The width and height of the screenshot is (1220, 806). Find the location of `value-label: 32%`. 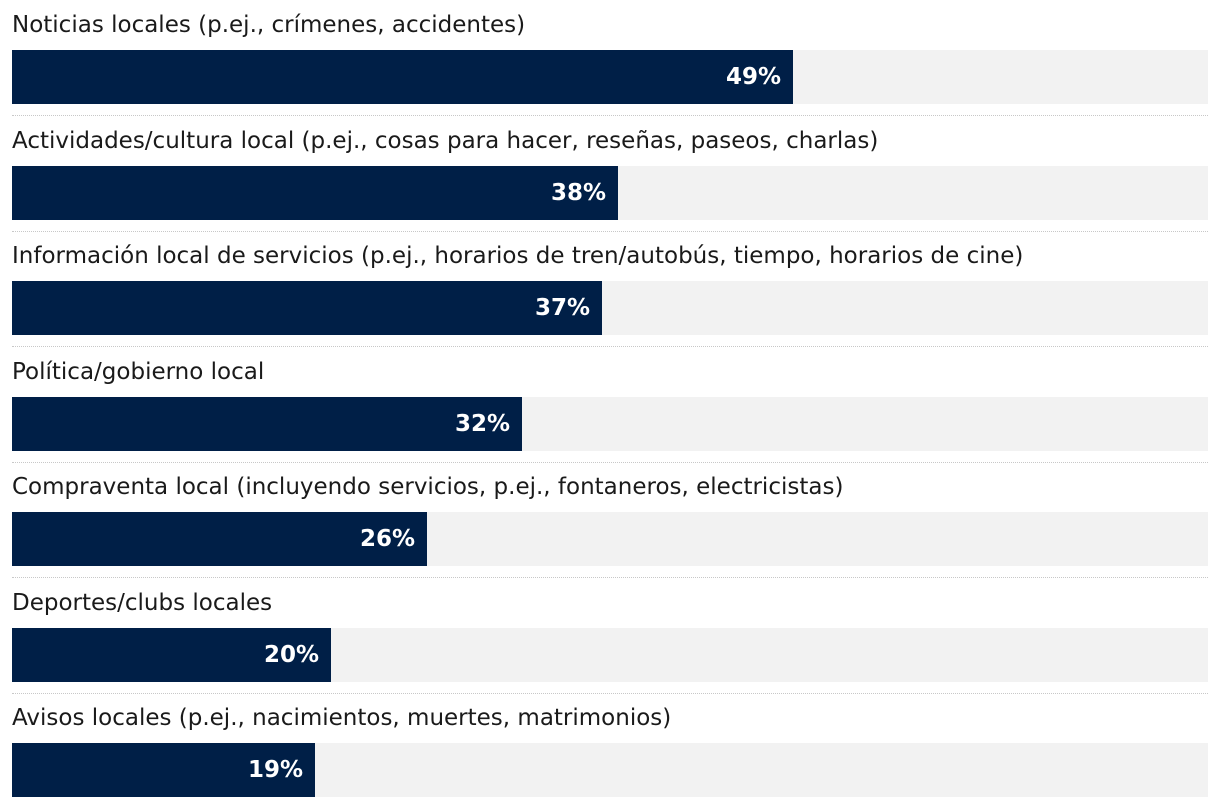

value-label: 32% is located at coordinates (482, 423).